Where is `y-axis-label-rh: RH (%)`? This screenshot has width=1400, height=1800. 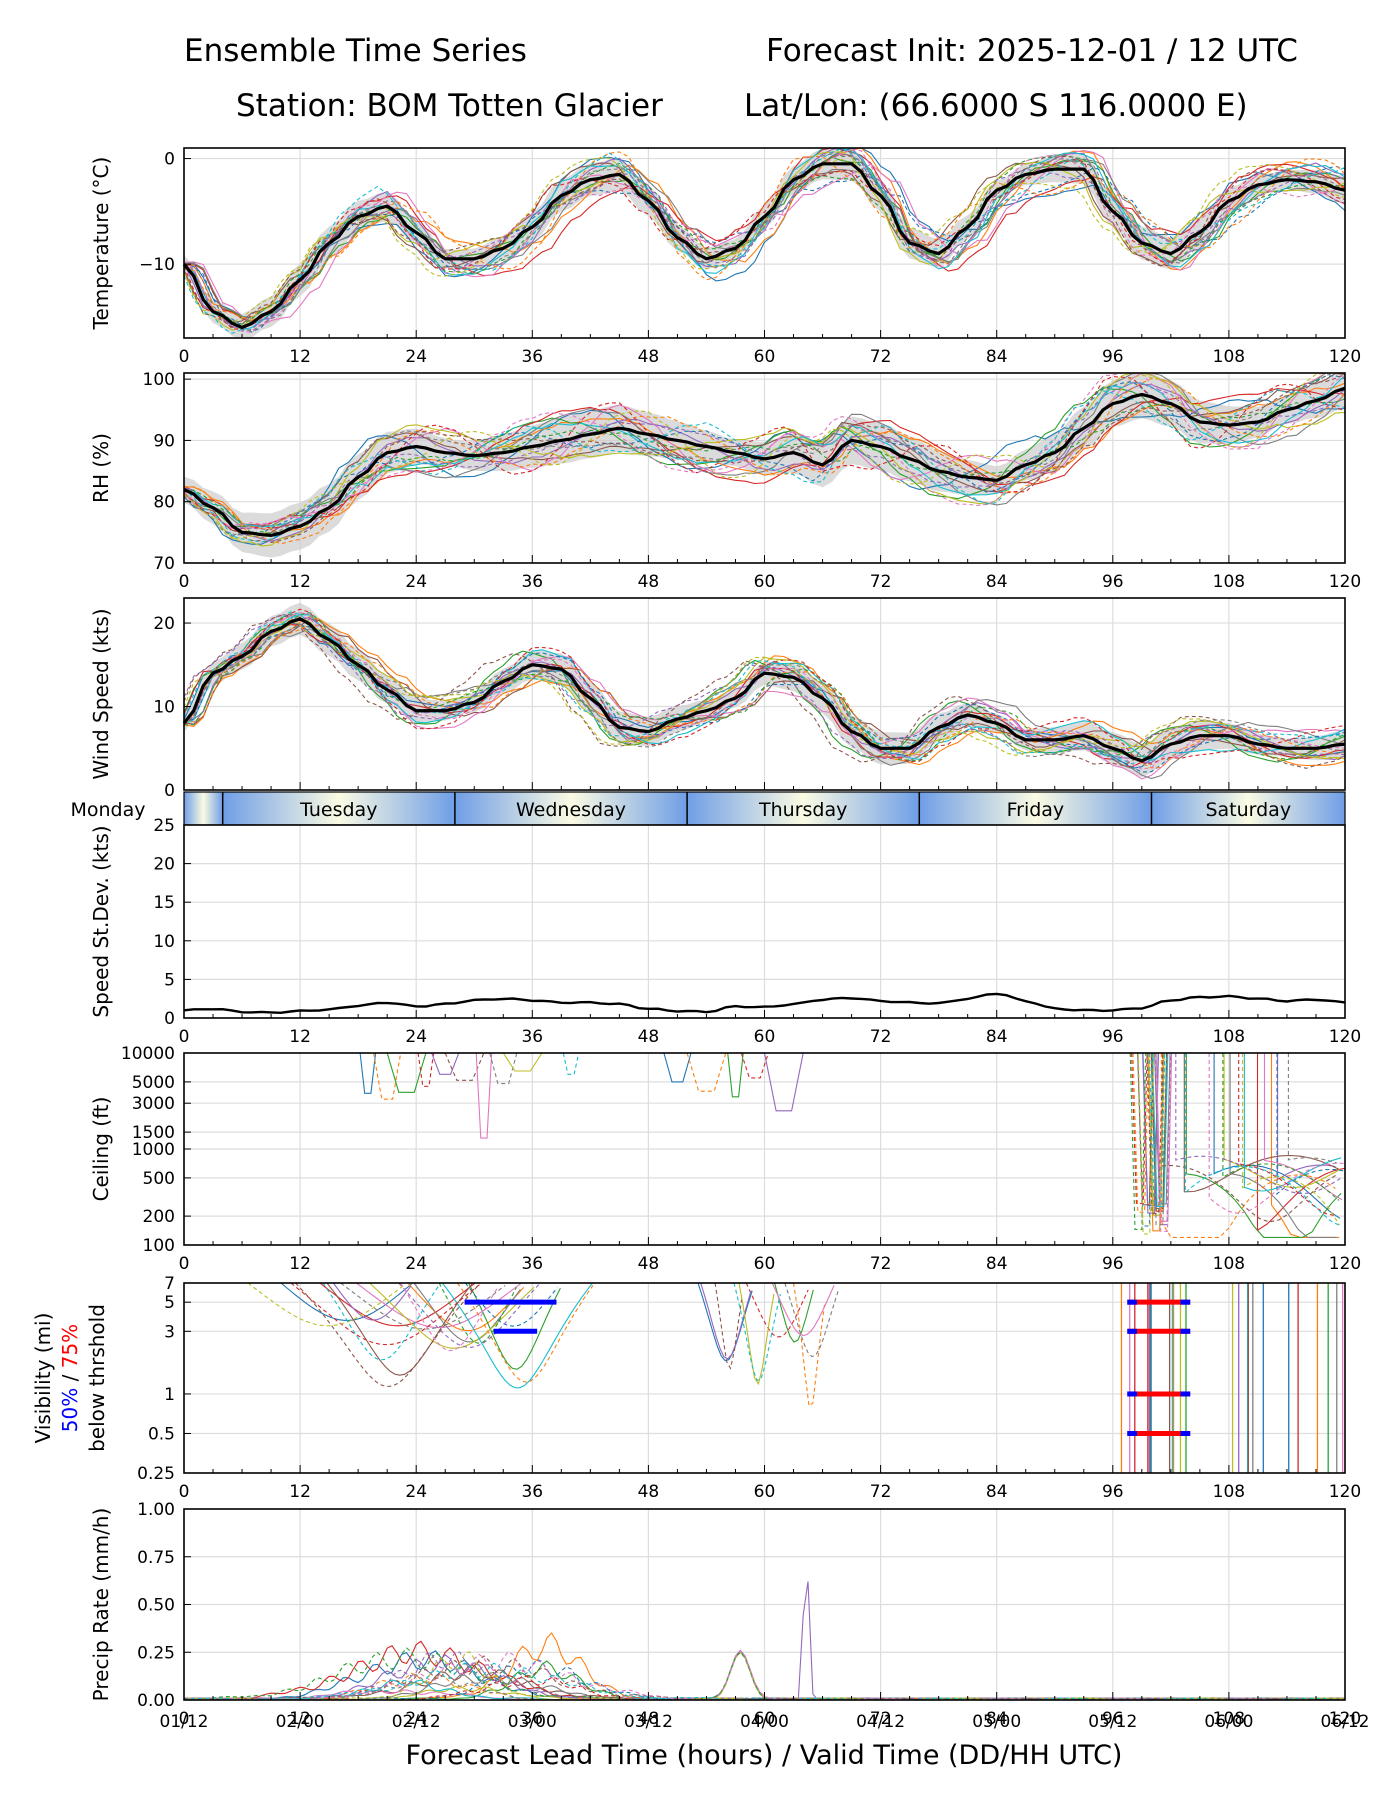
y-axis-label-rh: RH (%) is located at coordinates (101, 468).